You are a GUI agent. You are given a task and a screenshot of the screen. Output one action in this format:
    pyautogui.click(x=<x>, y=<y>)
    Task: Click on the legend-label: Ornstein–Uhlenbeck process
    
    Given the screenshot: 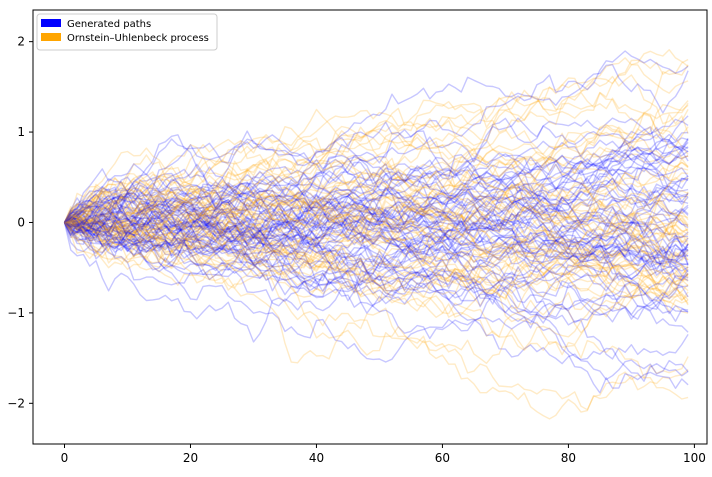 What is the action you would take?
    pyautogui.click(x=138, y=38)
    